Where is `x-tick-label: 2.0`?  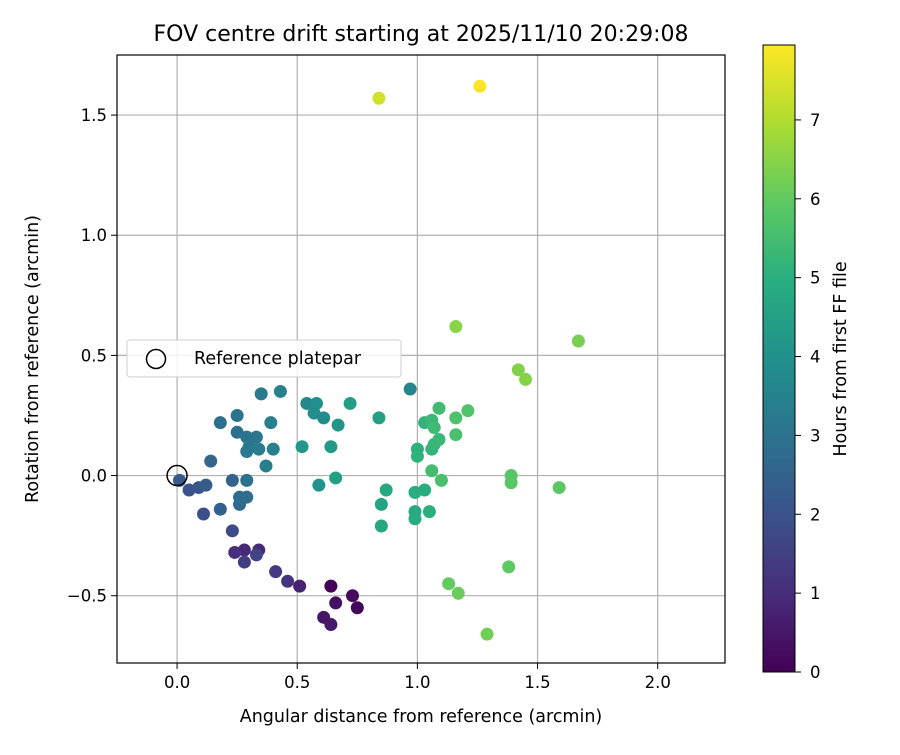 x-tick-label: 2.0 is located at coordinates (658, 682).